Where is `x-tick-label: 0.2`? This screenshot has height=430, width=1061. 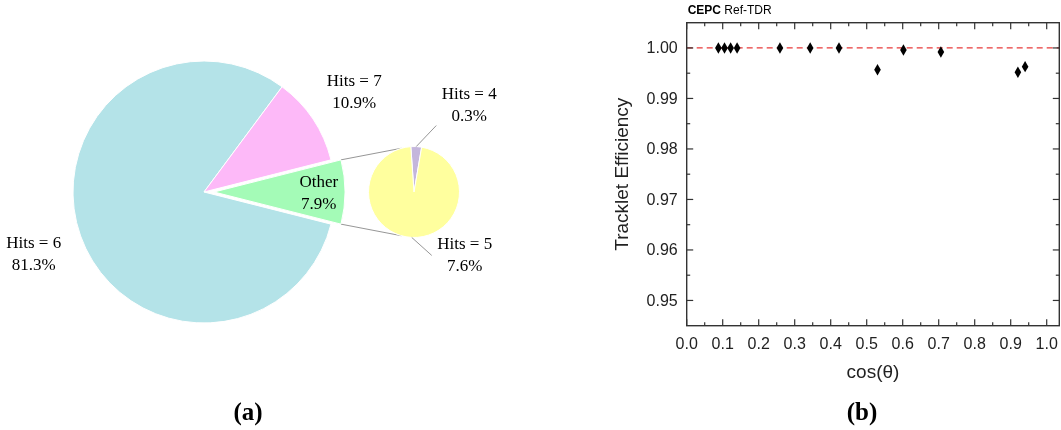 x-tick-label: 0.2 is located at coordinates (758, 343).